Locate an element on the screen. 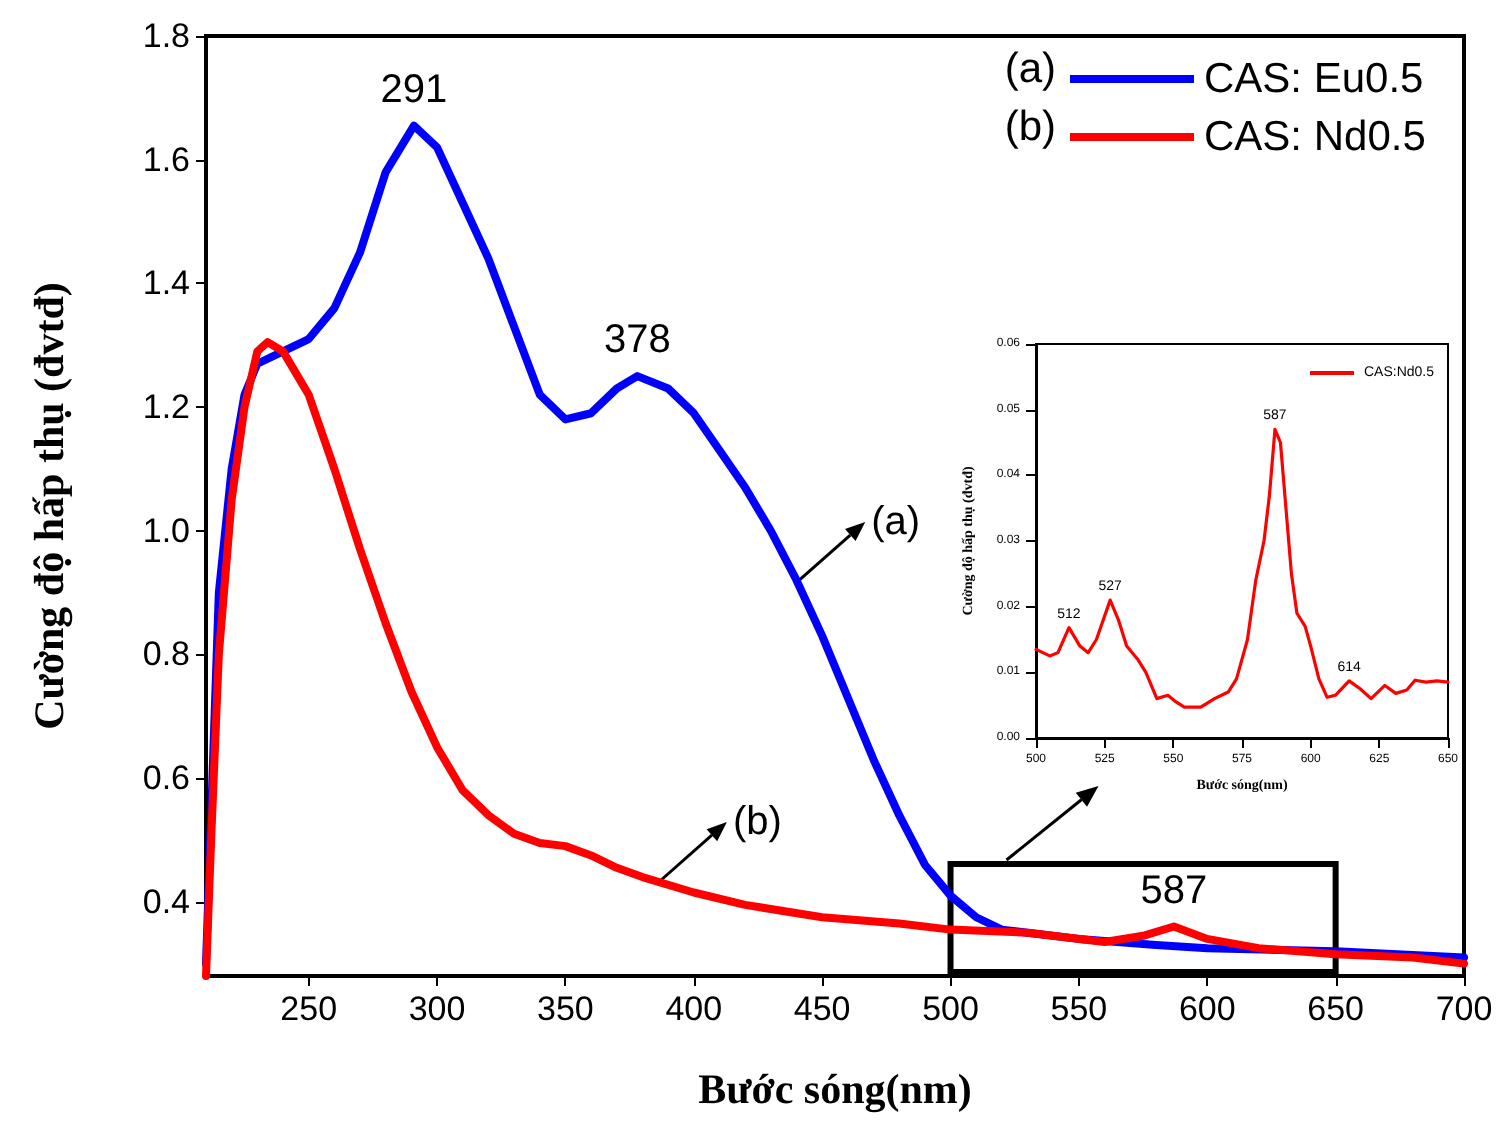 Image resolution: width=1502 pixels, height=1138 pixels. x-tick-label: 350 is located at coordinates (565, 1009).